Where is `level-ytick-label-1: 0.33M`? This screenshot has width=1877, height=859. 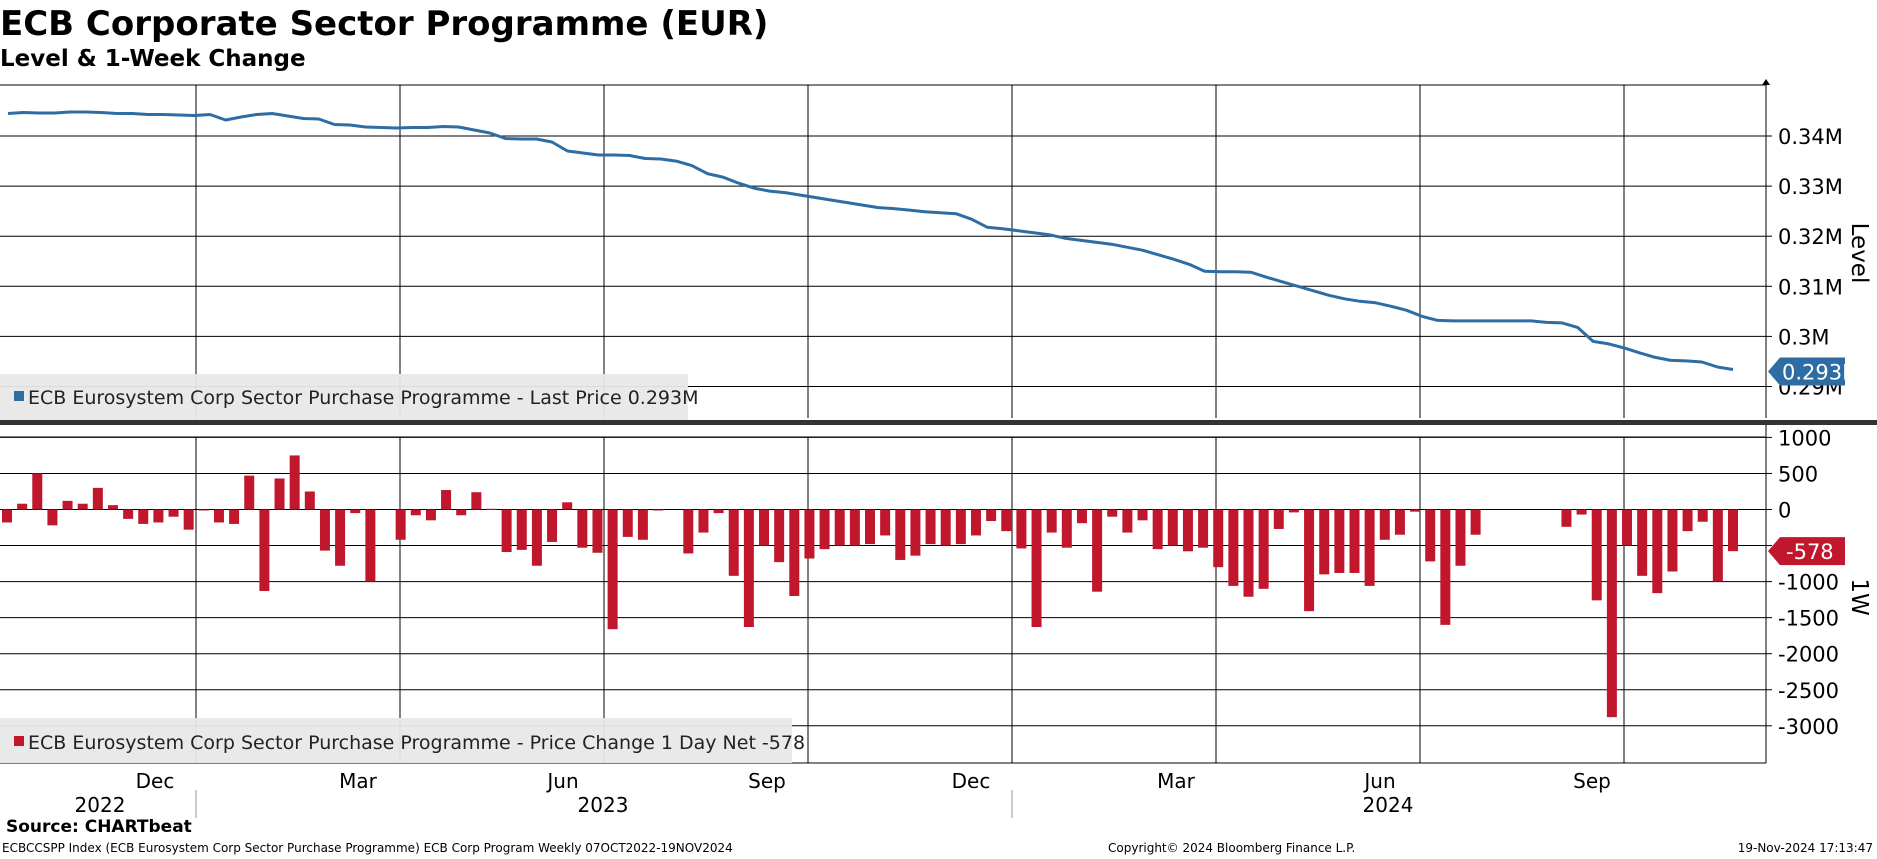
level-ytick-label-1: 0.33M is located at coordinates (1810, 187).